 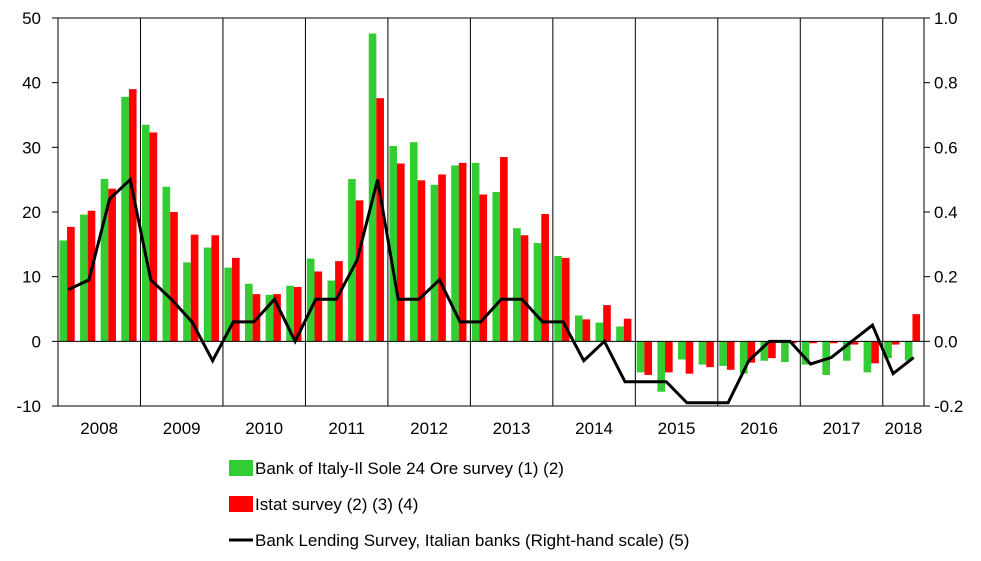 I want to click on left-tick-label: -10, so click(x=28, y=406).